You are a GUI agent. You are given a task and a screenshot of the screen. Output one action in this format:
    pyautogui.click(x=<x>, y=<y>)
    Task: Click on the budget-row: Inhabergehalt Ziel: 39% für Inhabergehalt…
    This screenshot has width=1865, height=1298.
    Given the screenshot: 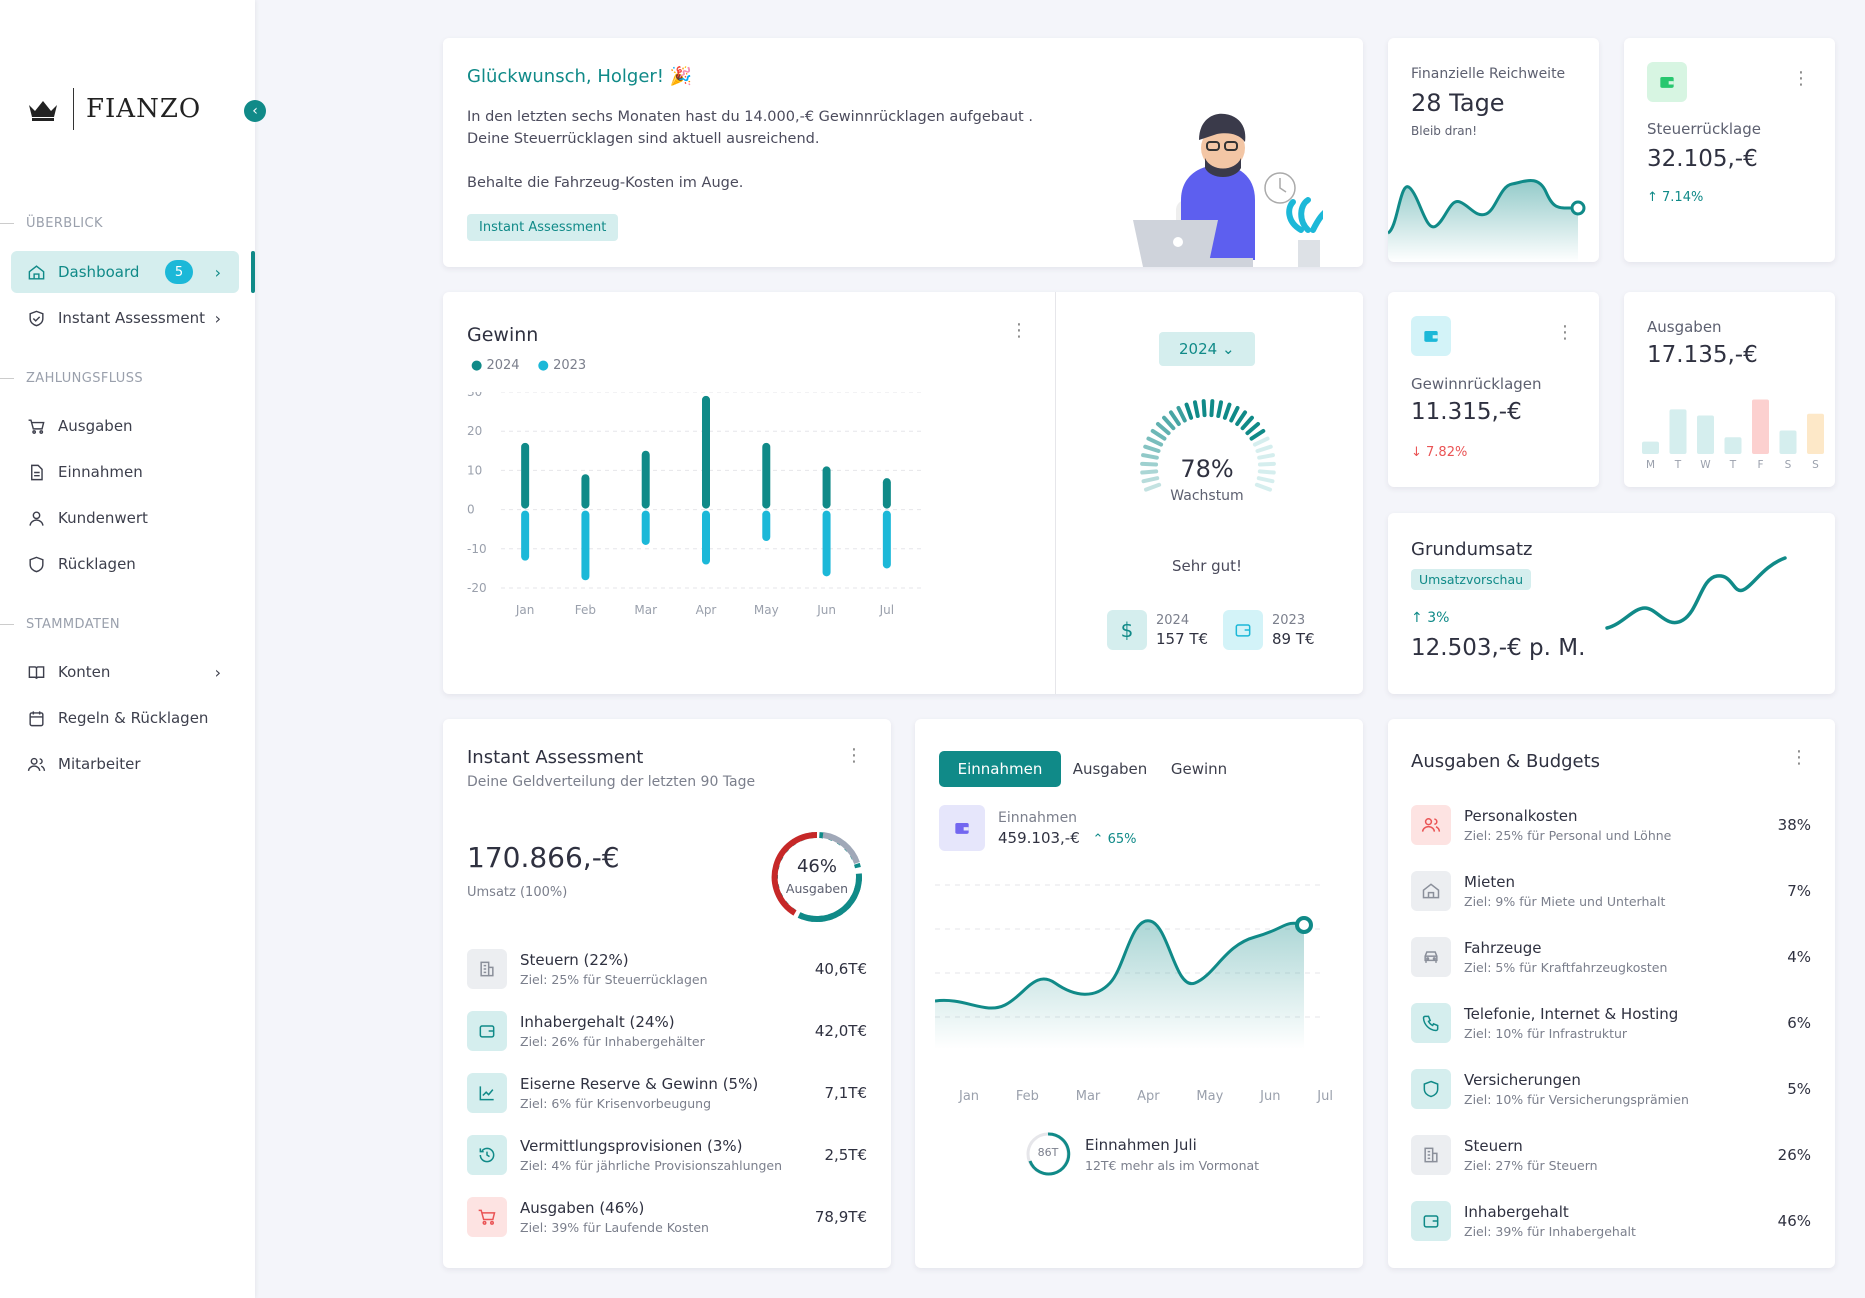 What is the action you would take?
    pyautogui.click(x=1611, y=1221)
    